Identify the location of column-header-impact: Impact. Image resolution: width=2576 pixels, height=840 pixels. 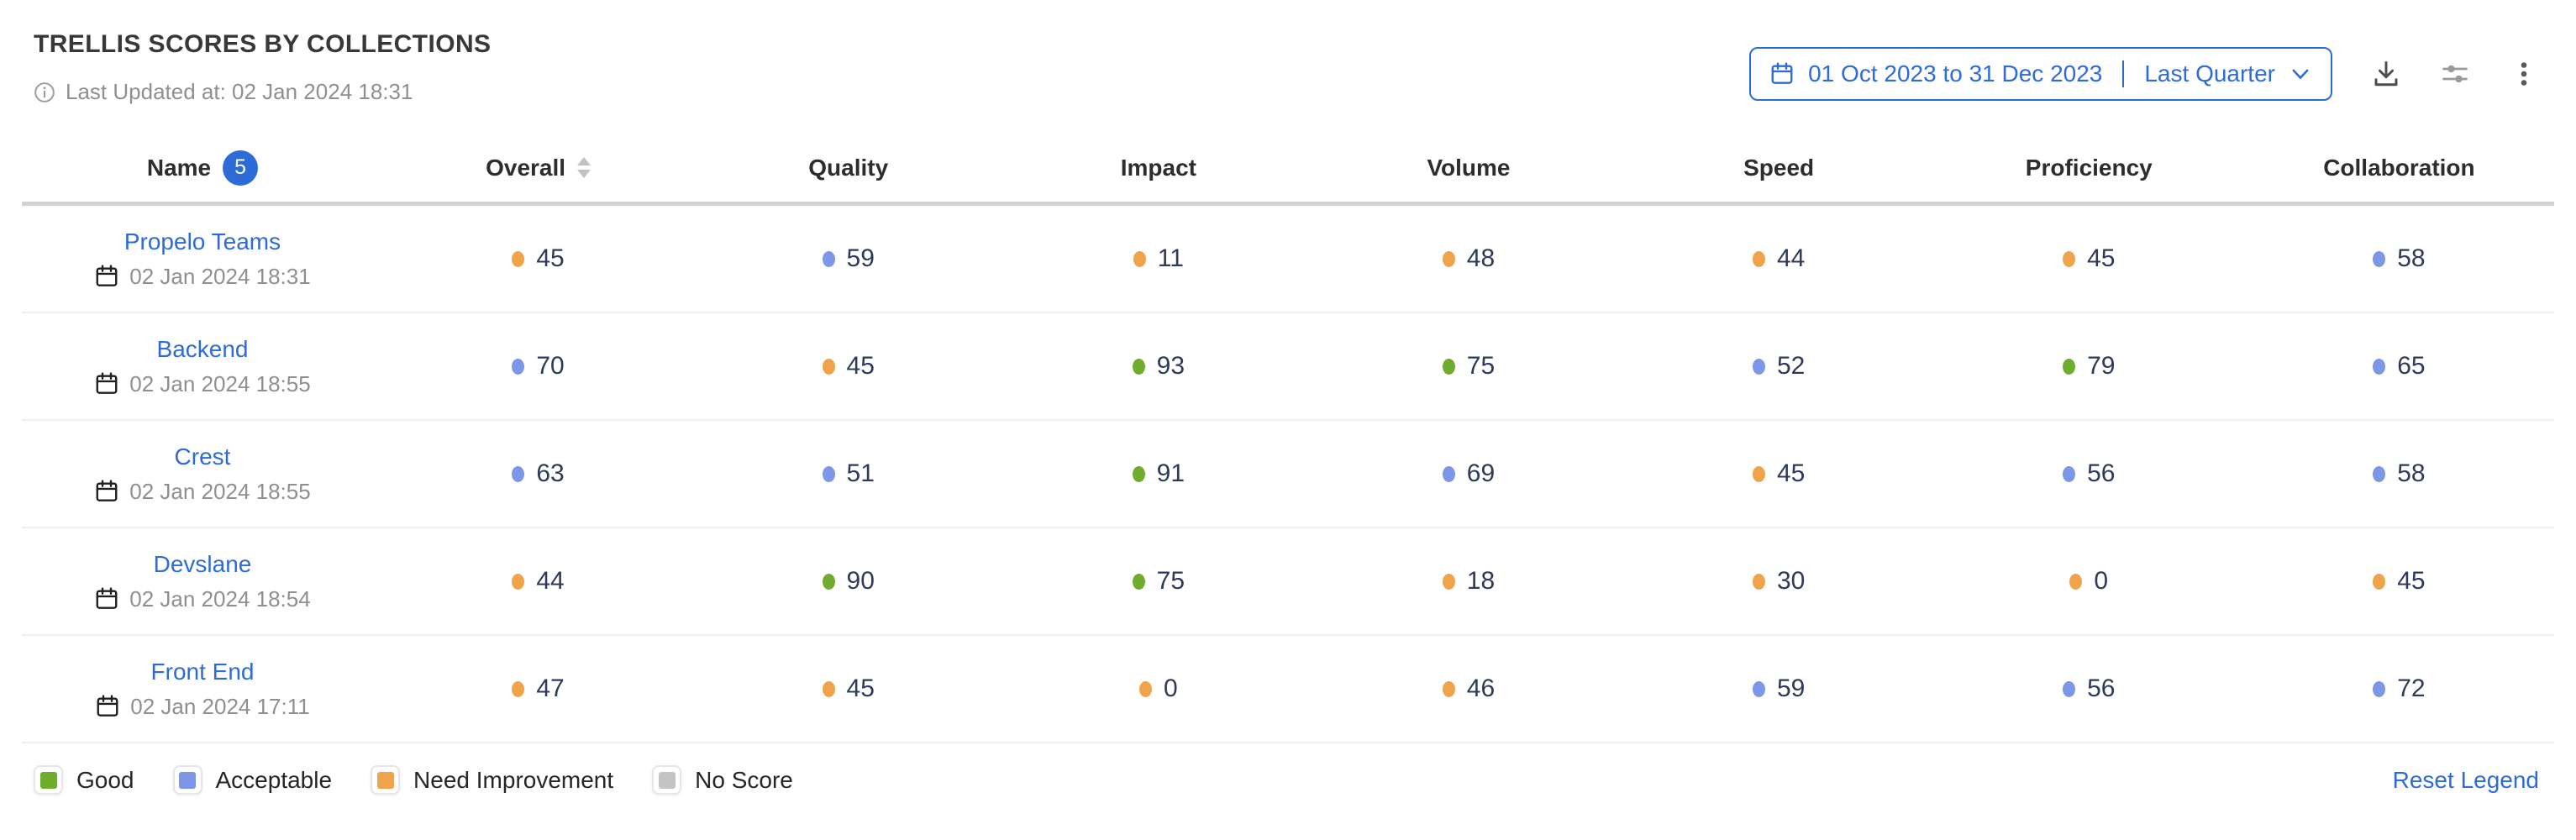
(1158, 167).